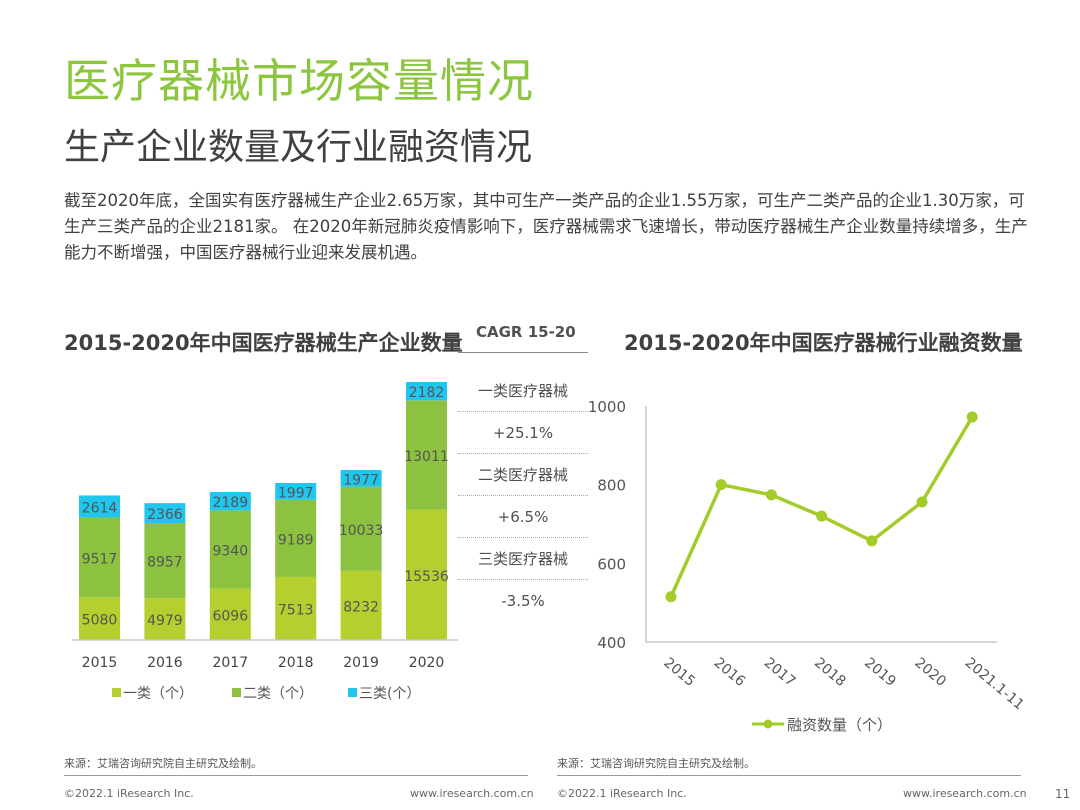  I want to click on legend-label: 二类（个）, so click(278, 694).